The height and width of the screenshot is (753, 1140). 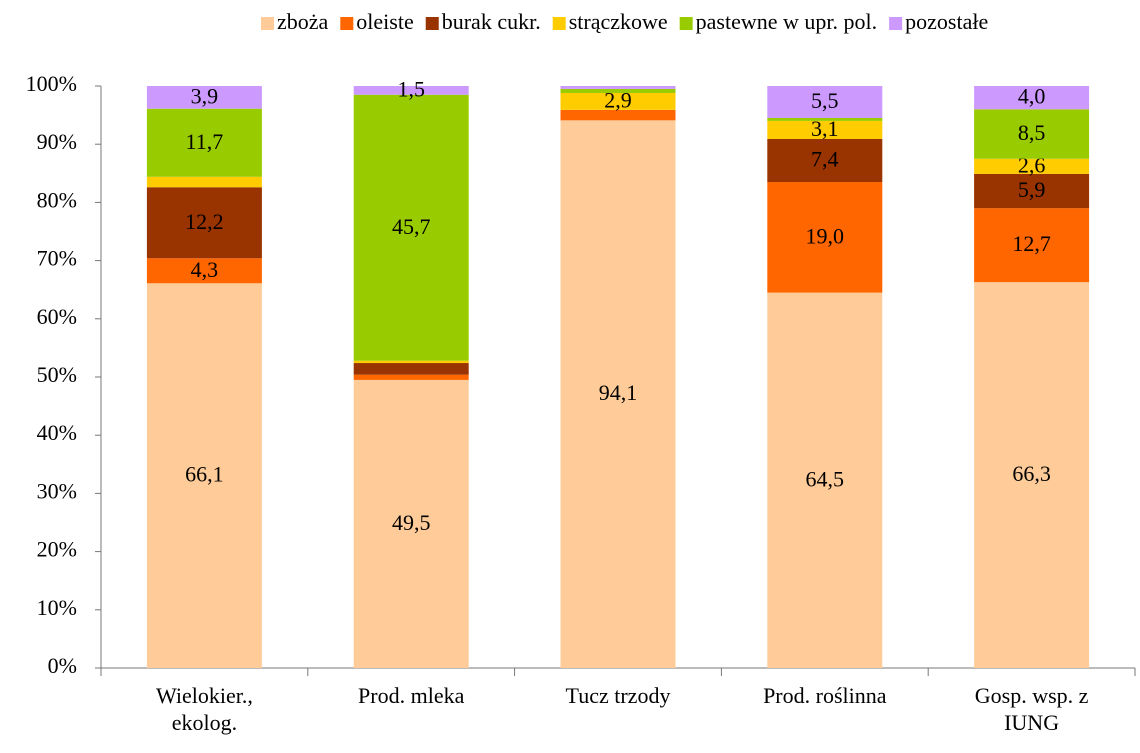 What do you see at coordinates (204, 709) in the screenshot?
I see `x-tick-label: Wielokier., ekolog.` at bounding box center [204, 709].